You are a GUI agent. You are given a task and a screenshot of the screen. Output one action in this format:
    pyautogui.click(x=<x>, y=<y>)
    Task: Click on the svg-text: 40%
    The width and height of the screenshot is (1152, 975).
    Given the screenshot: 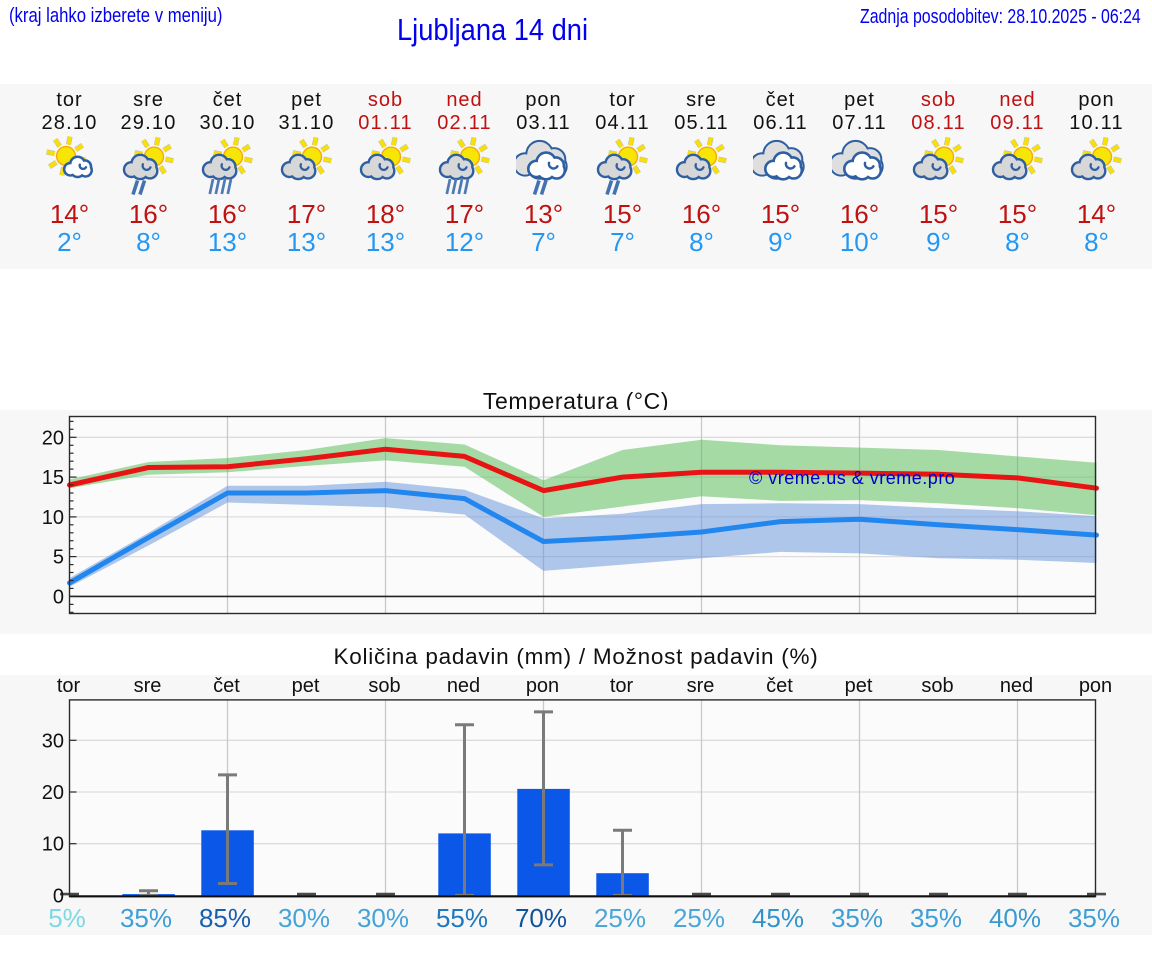 What is the action you would take?
    pyautogui.click(x=1015, y=918)
    